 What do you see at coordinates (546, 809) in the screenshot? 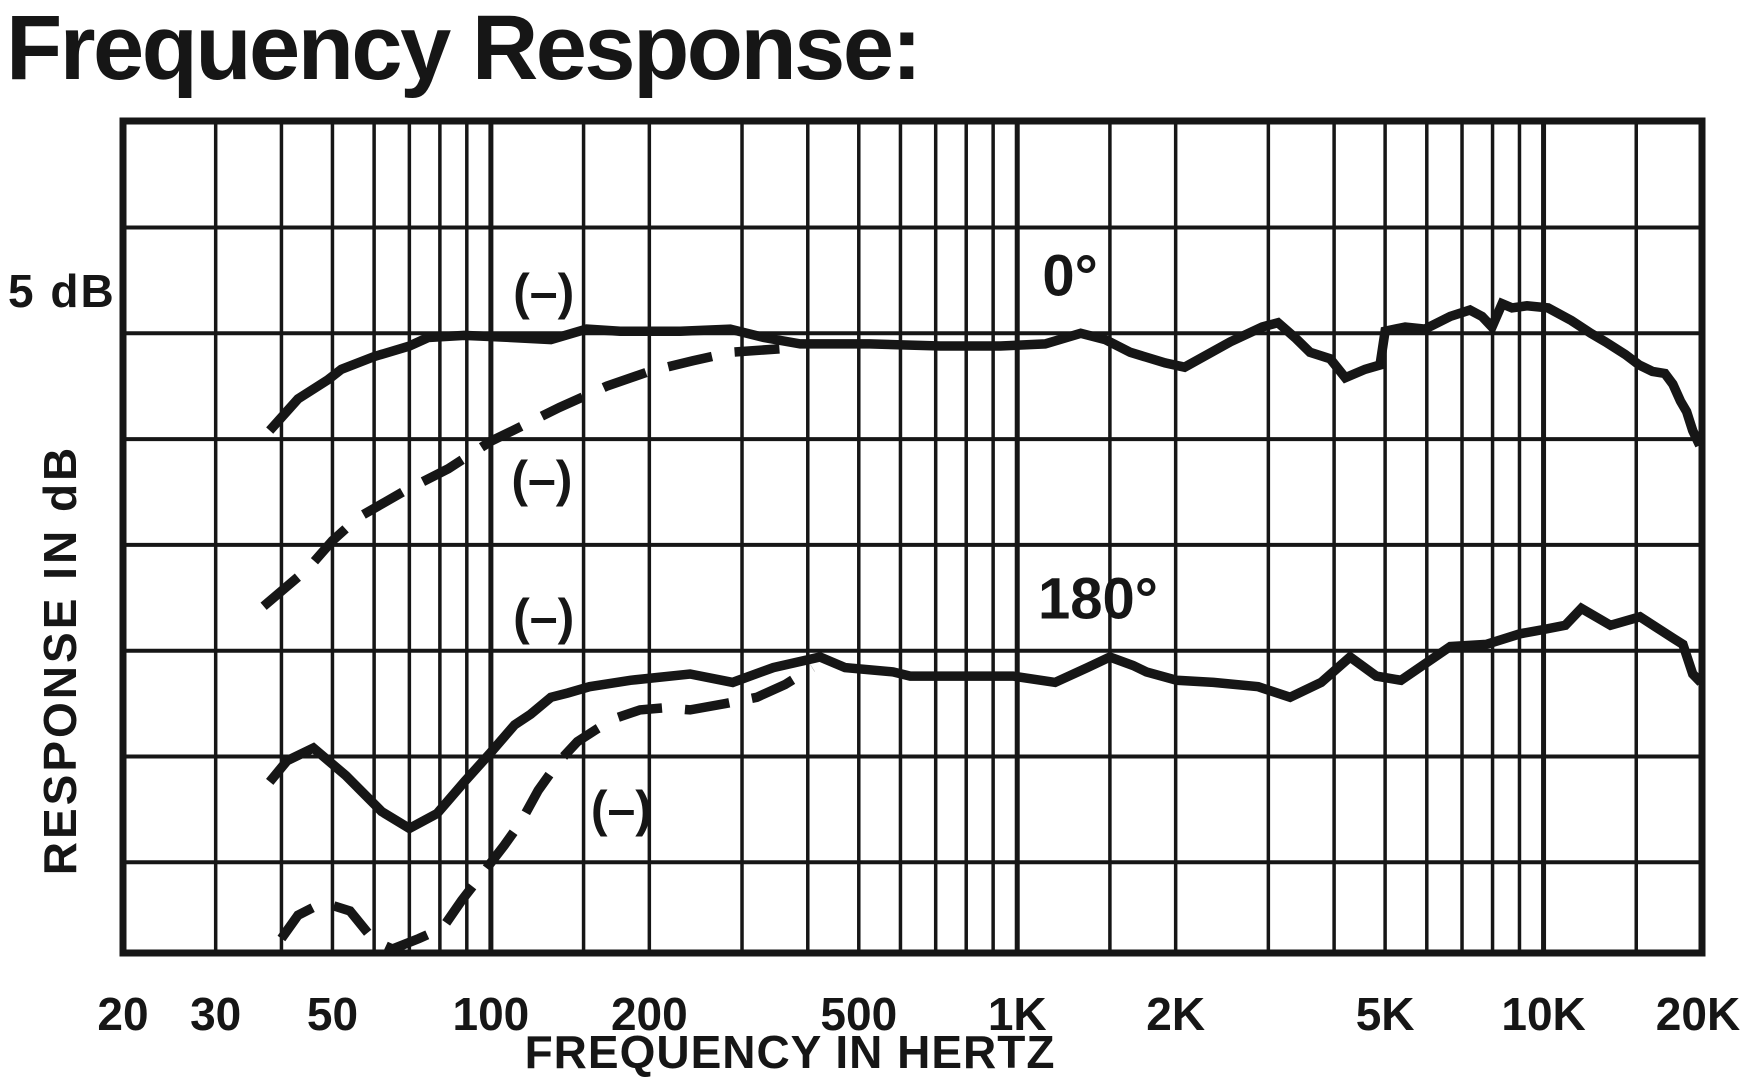
I see `curve-180-degrees low-frequency-rolloff` at bounding box center [546, 809].